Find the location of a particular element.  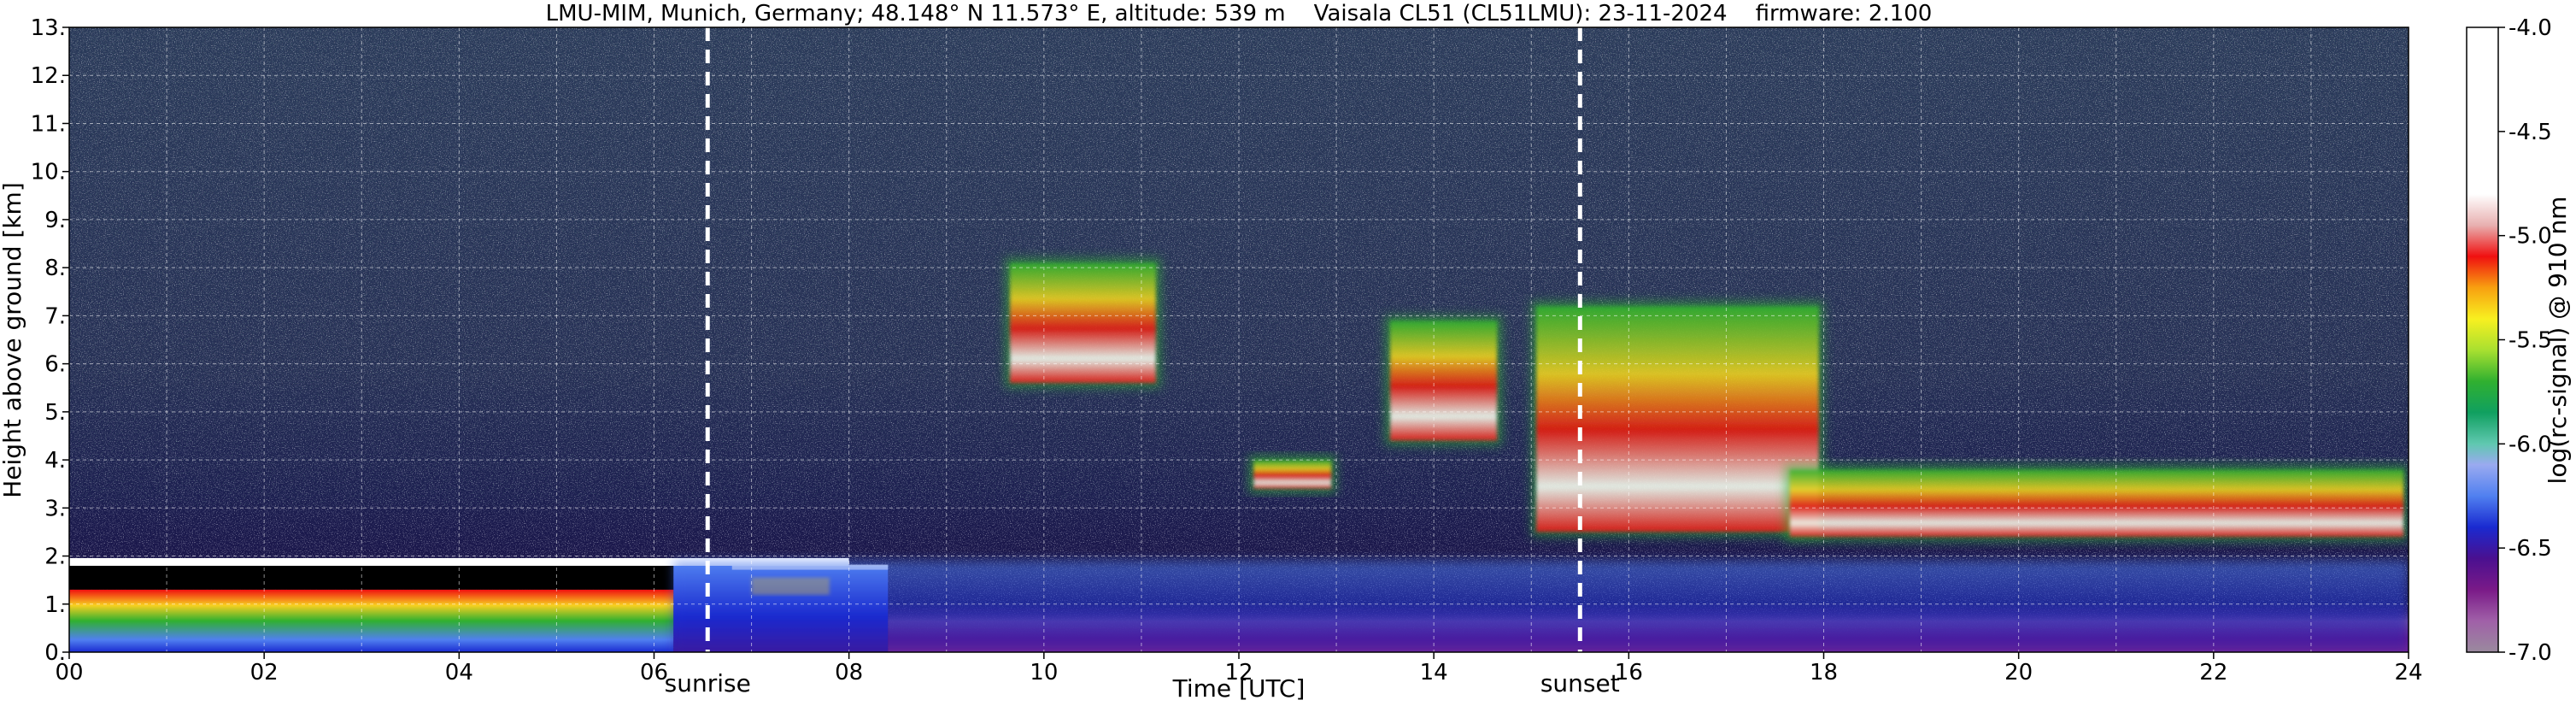

colorbar-tick-label: -6.0 is located at coordinates (2530, 444).